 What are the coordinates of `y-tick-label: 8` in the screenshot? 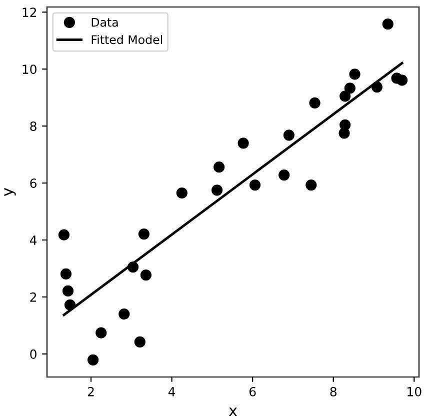 It's located at (33, 126).